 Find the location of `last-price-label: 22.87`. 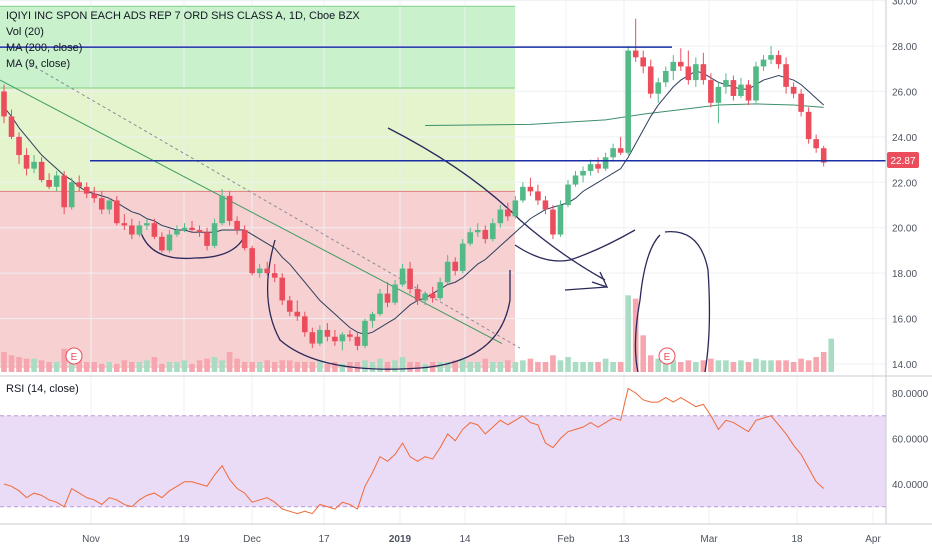

last-price-label: 22.87 is located at coordinates (902, 161).